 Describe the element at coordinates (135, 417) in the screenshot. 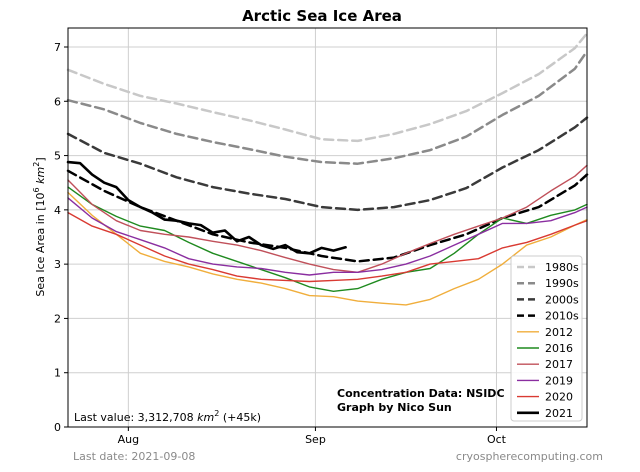

I see `last-value-prefix: Last value: 3,312,708` at that location.